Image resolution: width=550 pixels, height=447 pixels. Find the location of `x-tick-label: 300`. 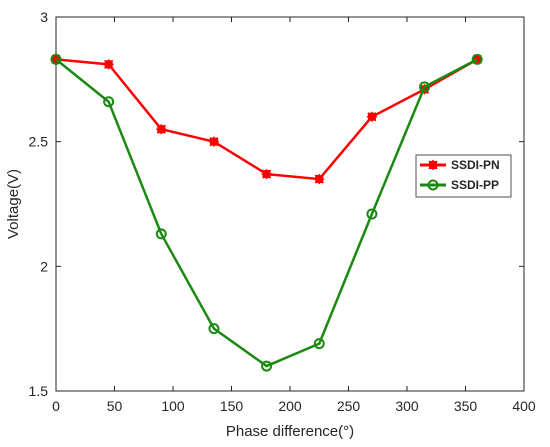

x-tick-label: 300 is located at coordinates (407, 406).